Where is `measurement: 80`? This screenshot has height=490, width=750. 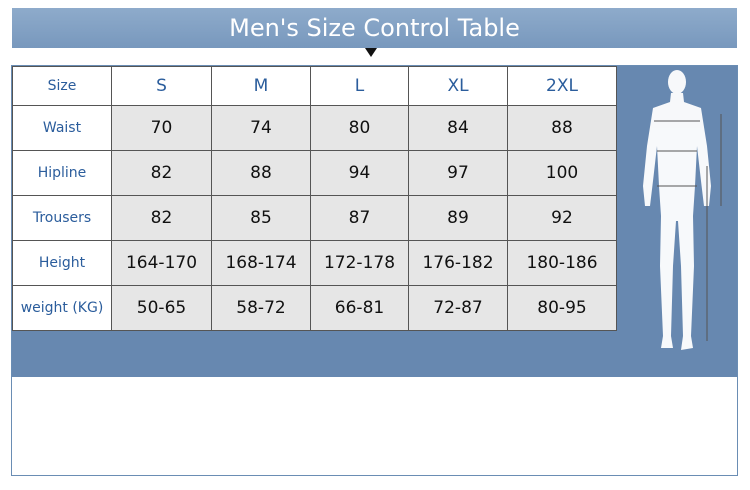
measurement: 80 is located at coordinates (359, 128).